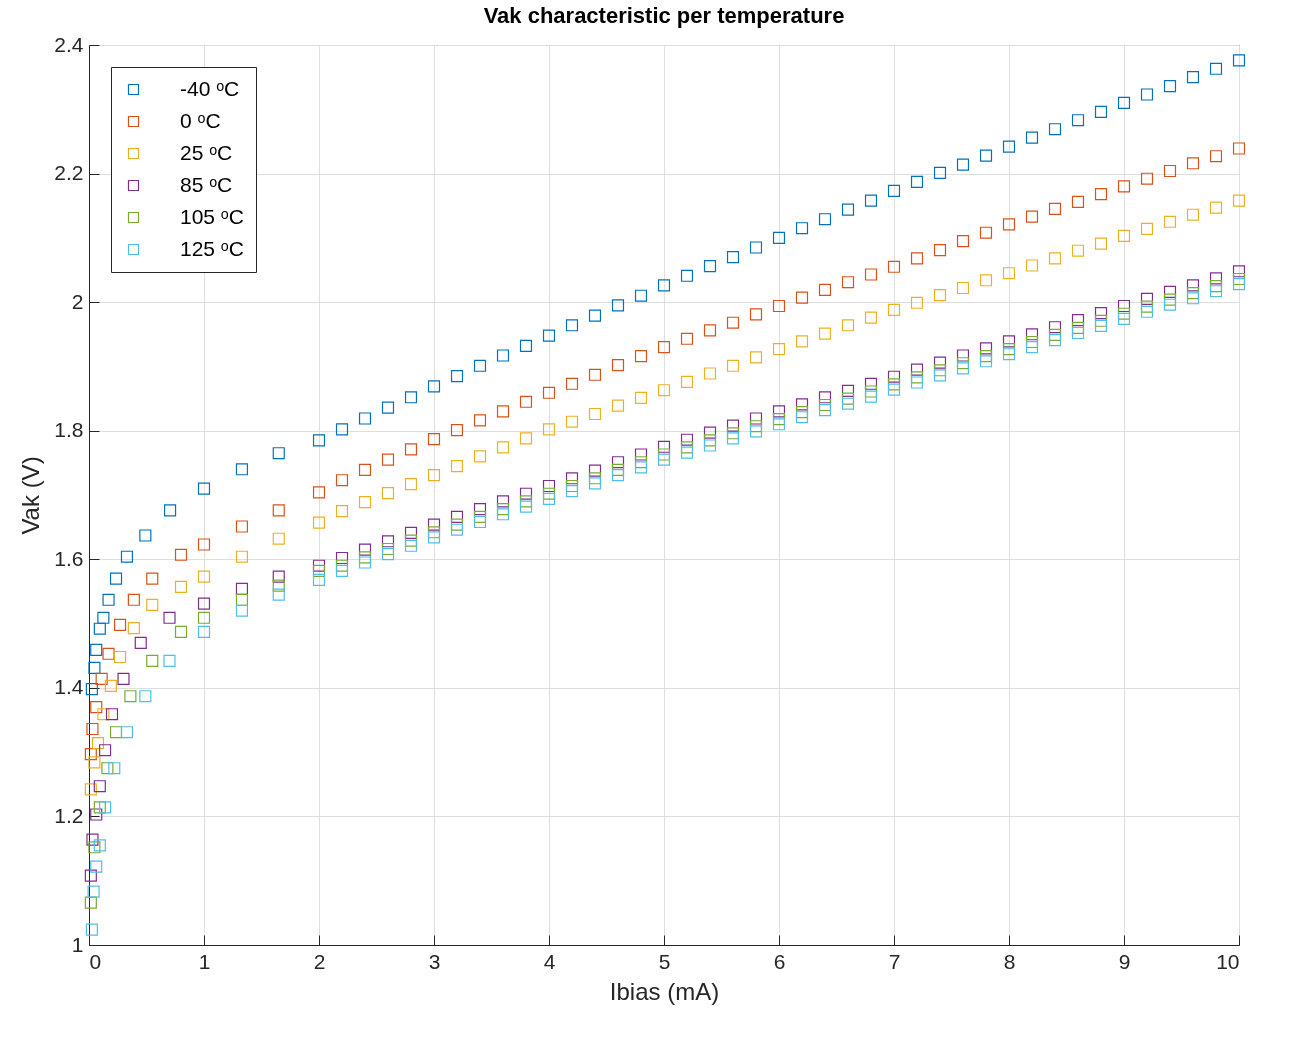  Describe the element at coordinates (894, 961) in the screenshot. I see `x-tick-label: 7` at that location.